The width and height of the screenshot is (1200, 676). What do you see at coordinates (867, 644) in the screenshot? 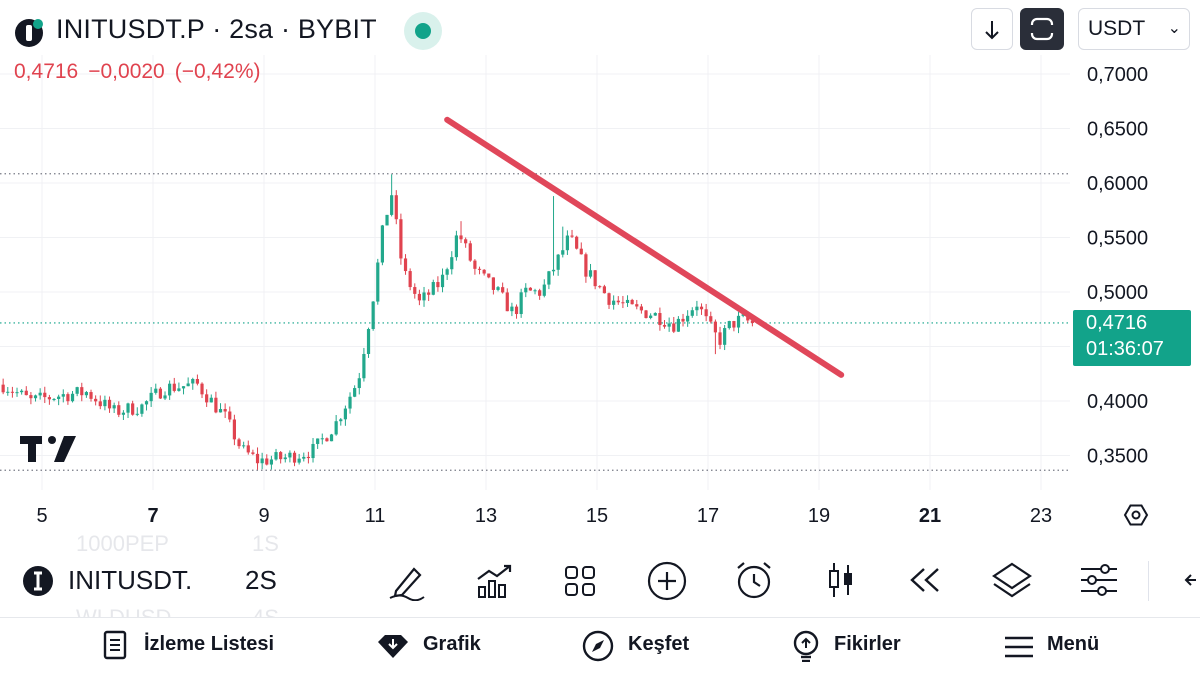
I see `nav-ideas: Fikirler` at bounding box center [867, 644].